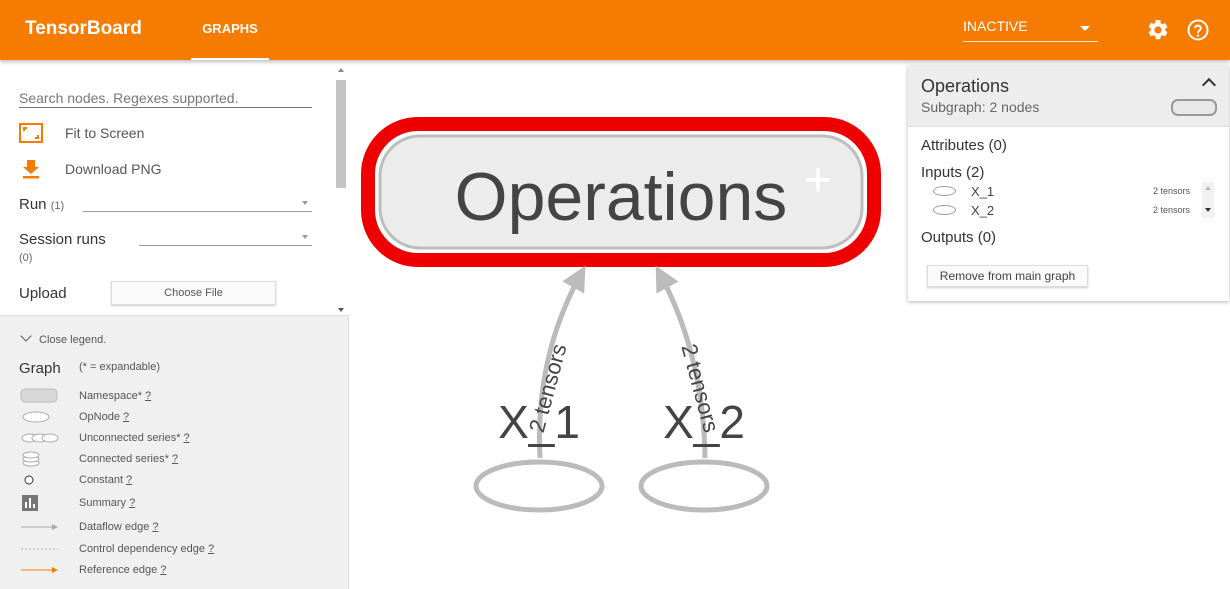  What do you see at coordinates (118, 570) in the screenshot?
I see `legend-item-label: Reference edge` at bounding box center [118, 570].